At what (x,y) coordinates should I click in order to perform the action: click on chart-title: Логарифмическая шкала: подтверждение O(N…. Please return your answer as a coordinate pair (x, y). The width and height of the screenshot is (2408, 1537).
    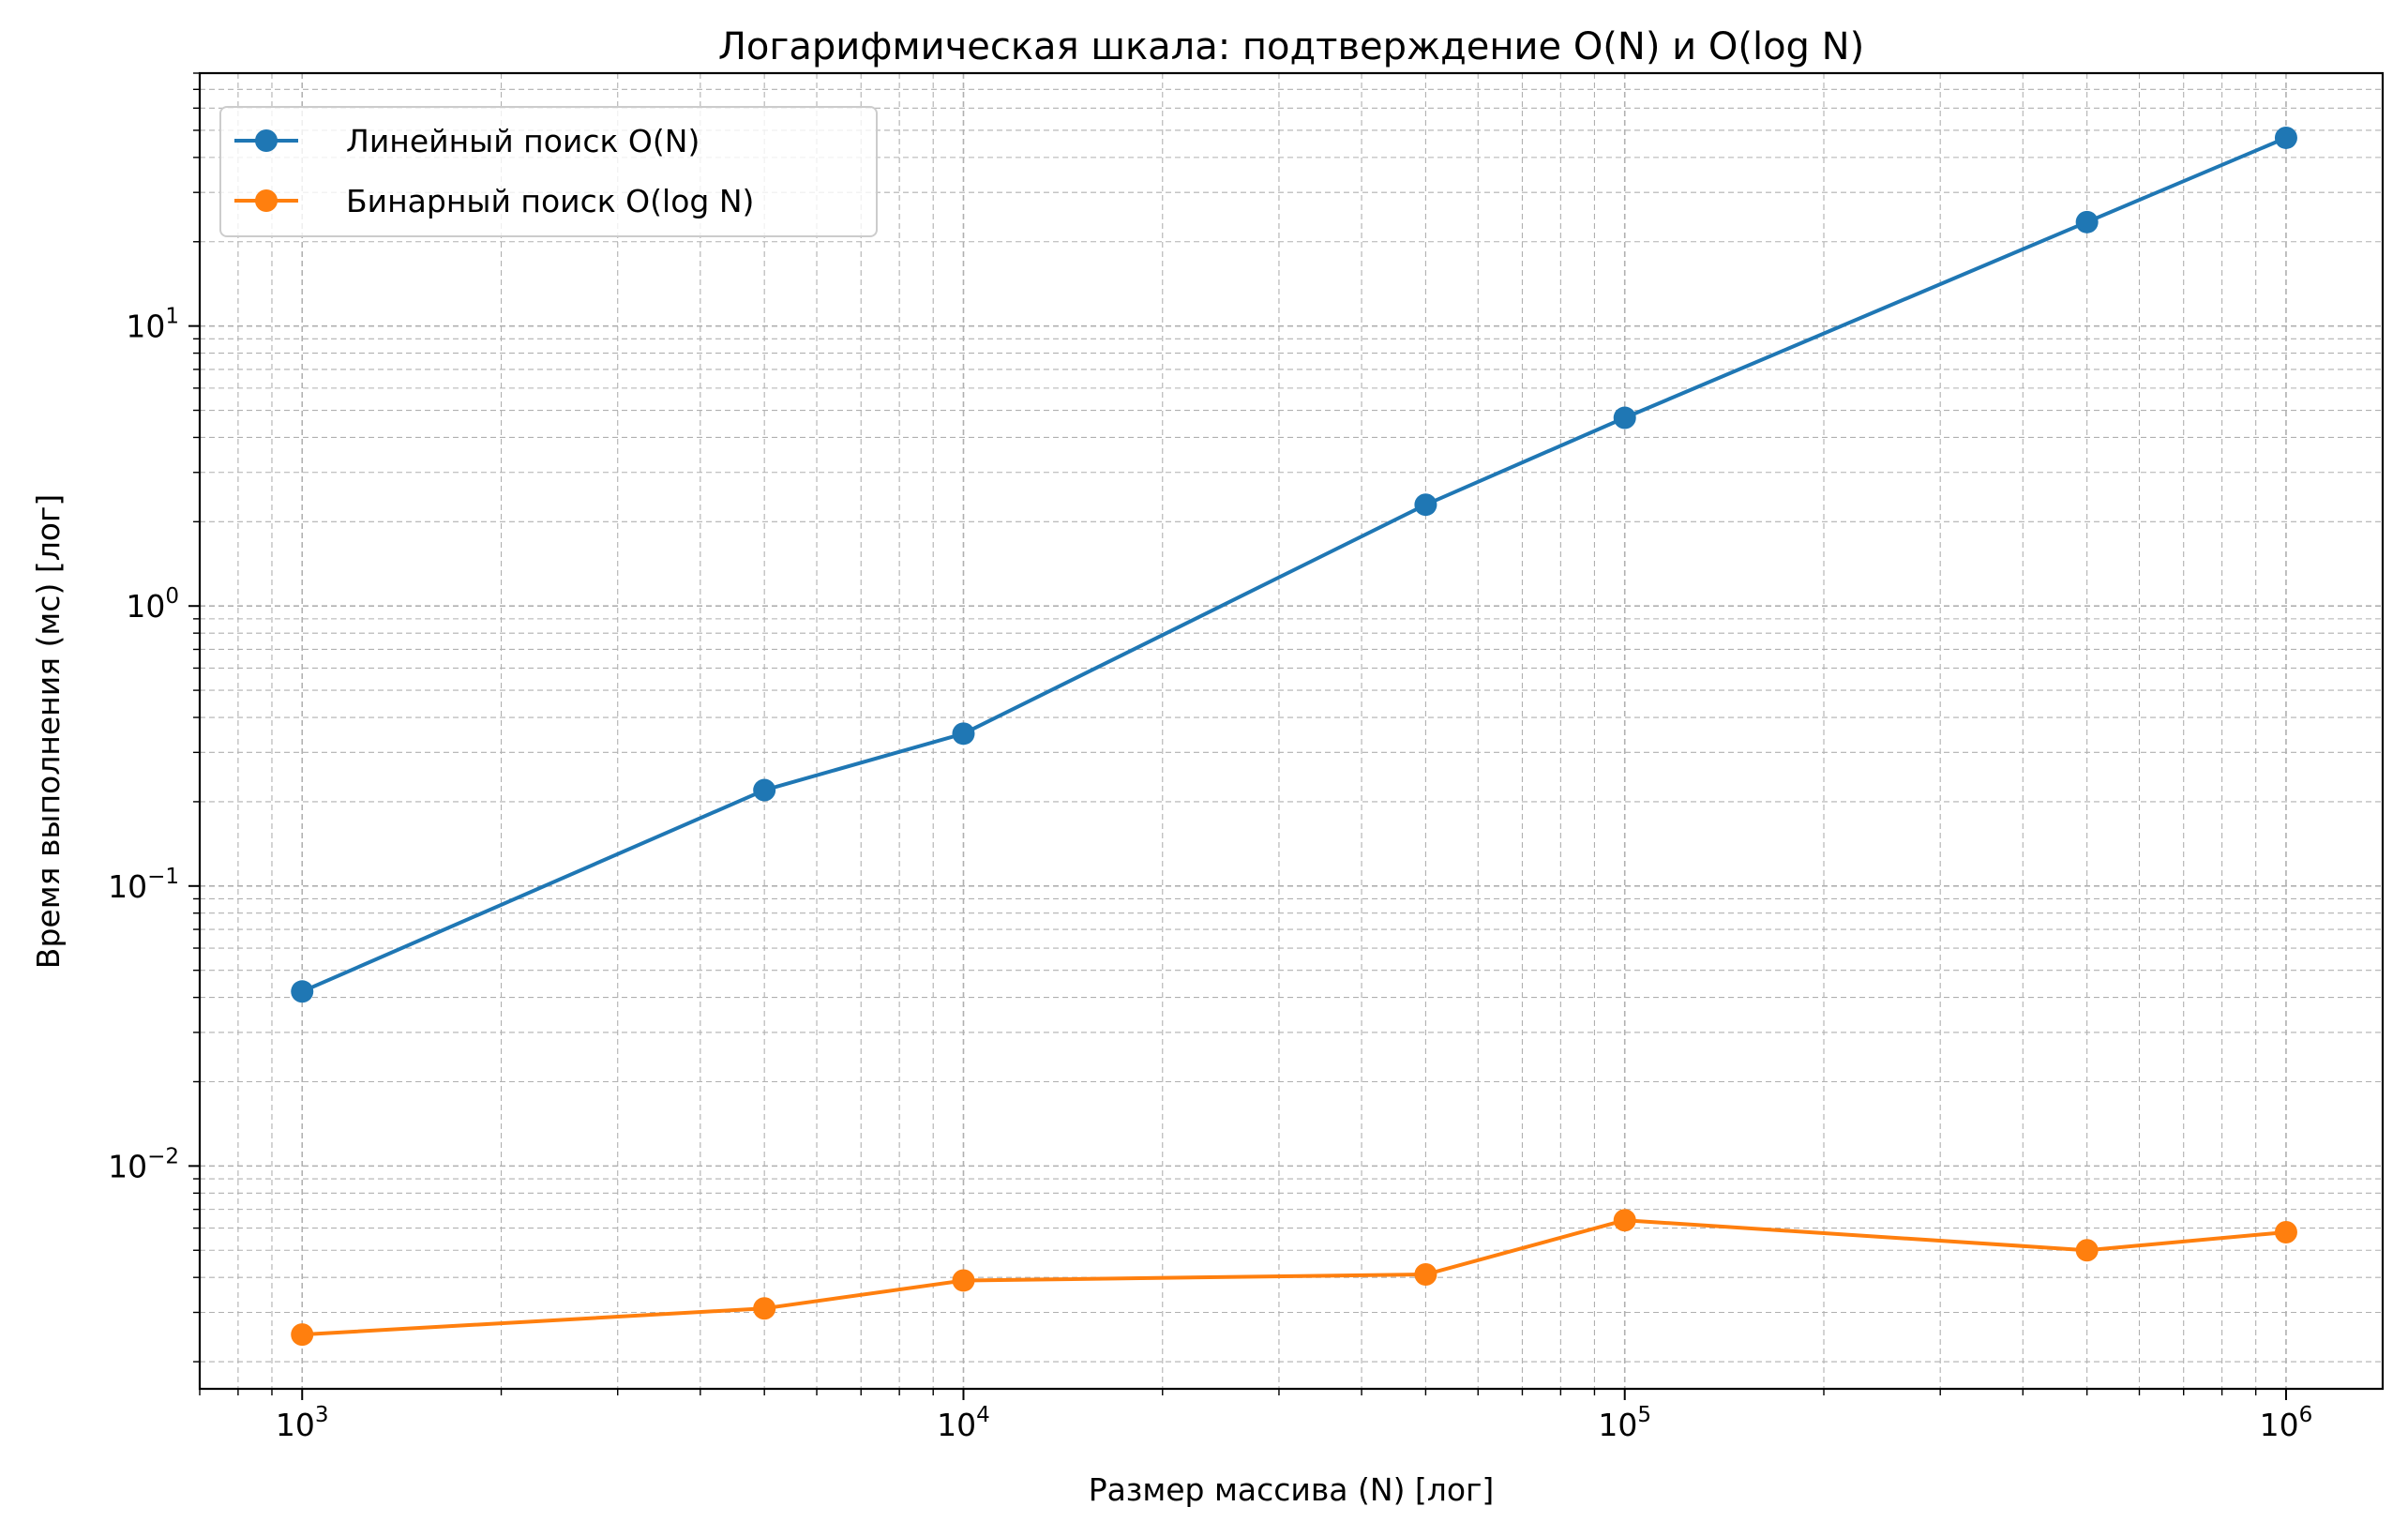
    Looking at the image, I should click on (1291, 46).